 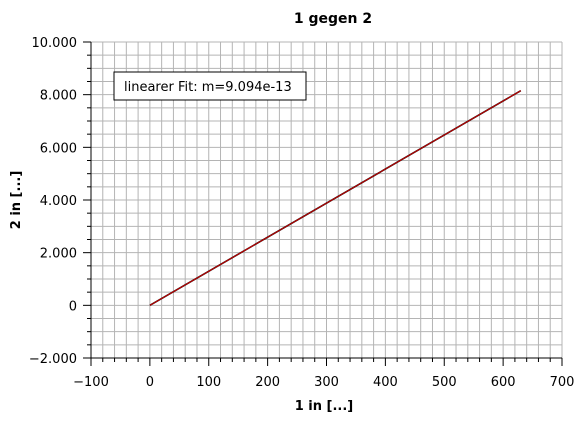 I want to click on chart-title: 1 gegen 2, so click(x=333, y=19).